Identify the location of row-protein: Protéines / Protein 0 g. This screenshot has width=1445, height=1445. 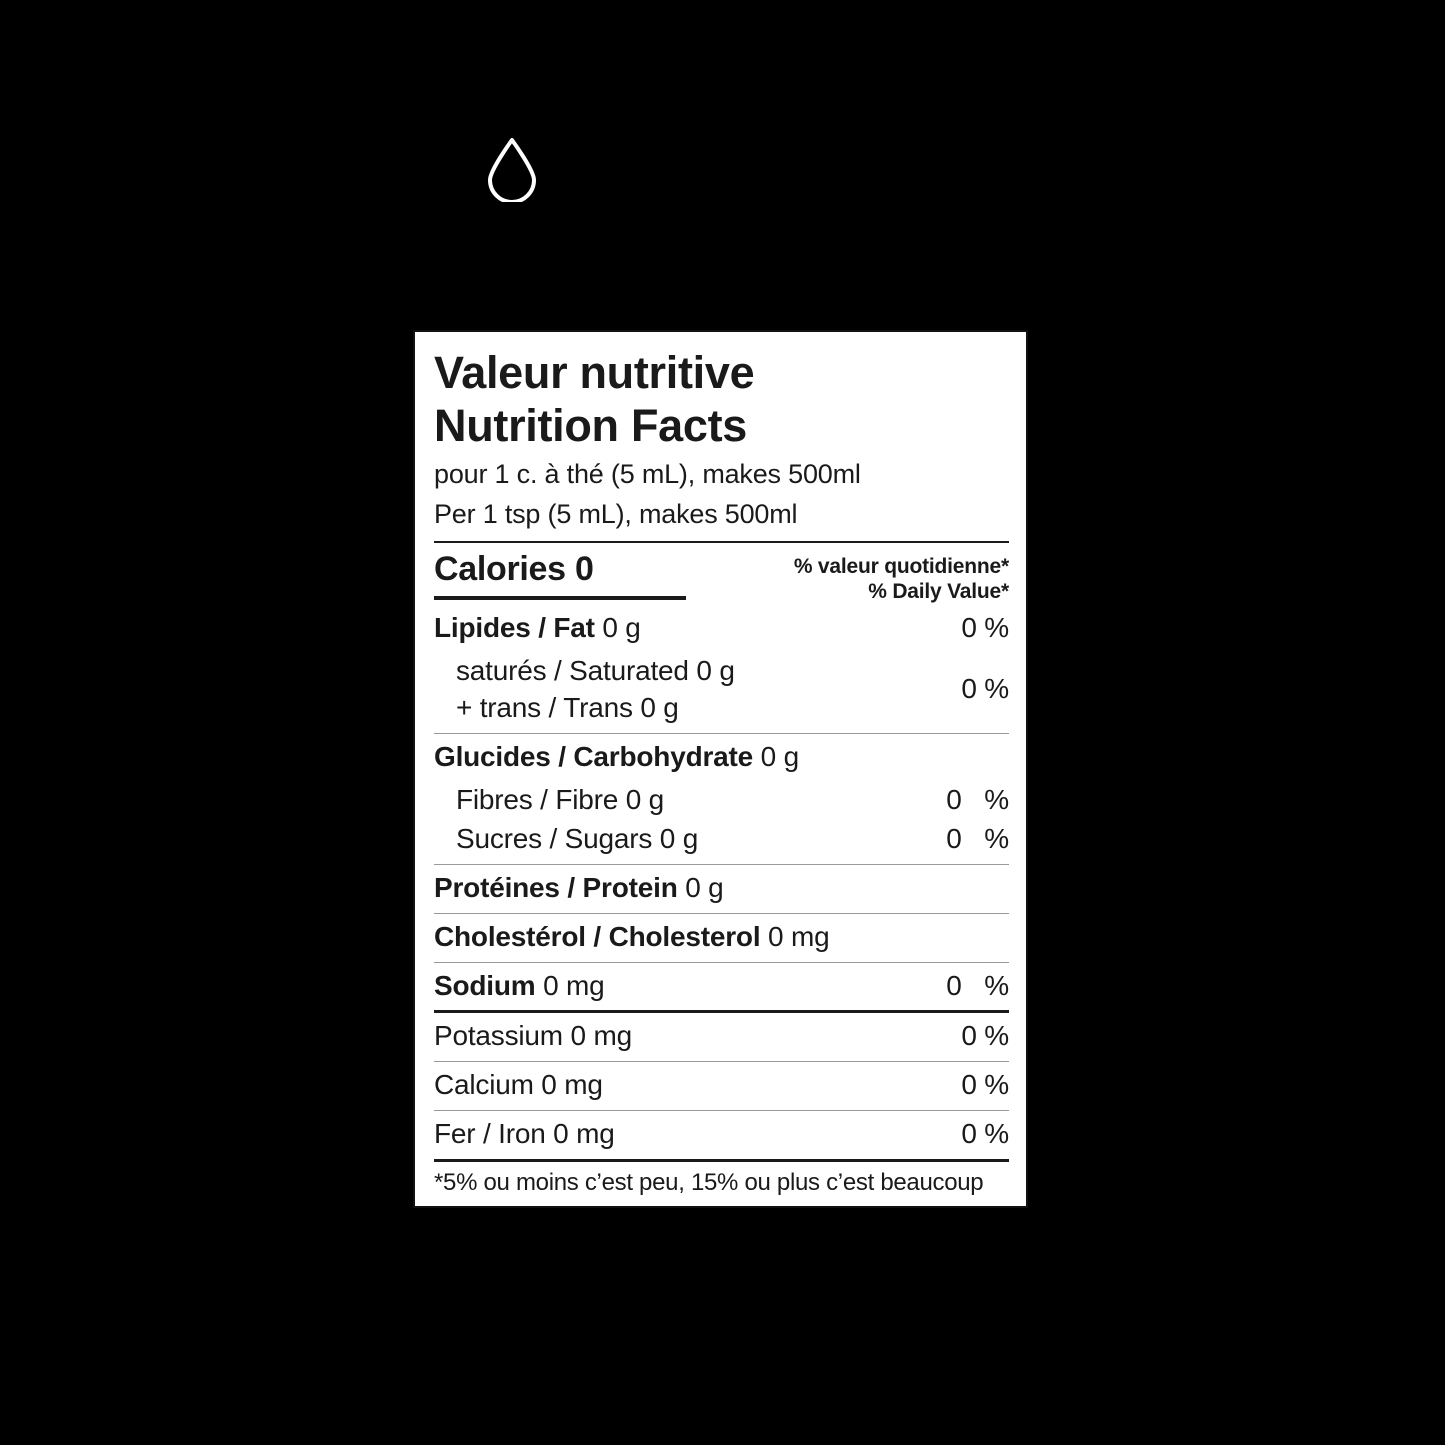
(721, 889).